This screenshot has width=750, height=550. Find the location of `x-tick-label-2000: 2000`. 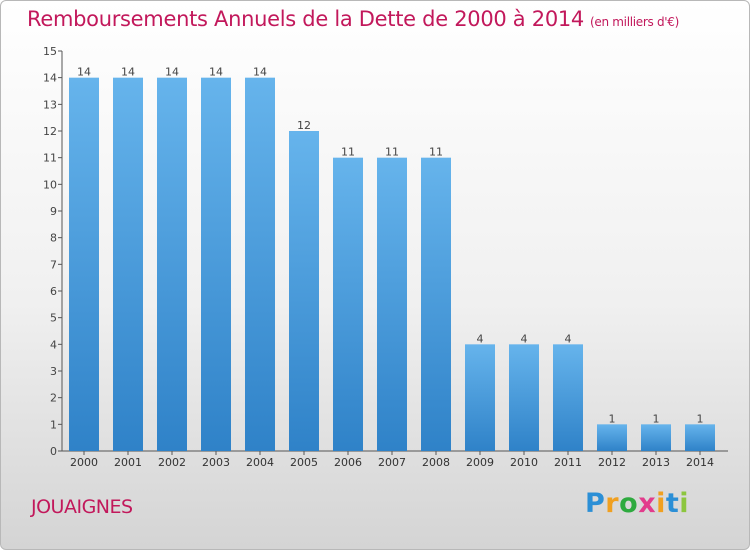

x-tick-label-2000: 2000 is located at coordinates (84, 462).